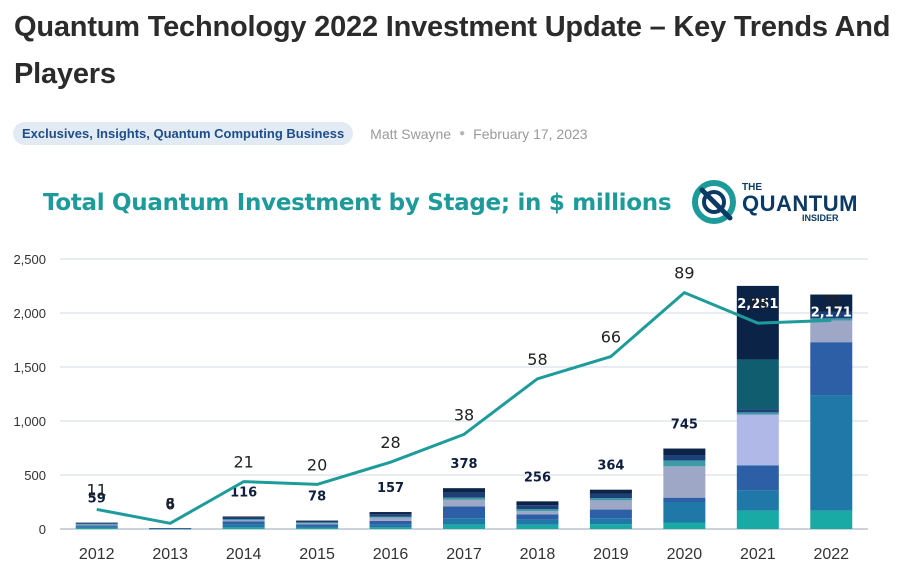 The height and width of the screenshot is (581, 903). I want to click on deal-count-label: 78, so click(758, 303).